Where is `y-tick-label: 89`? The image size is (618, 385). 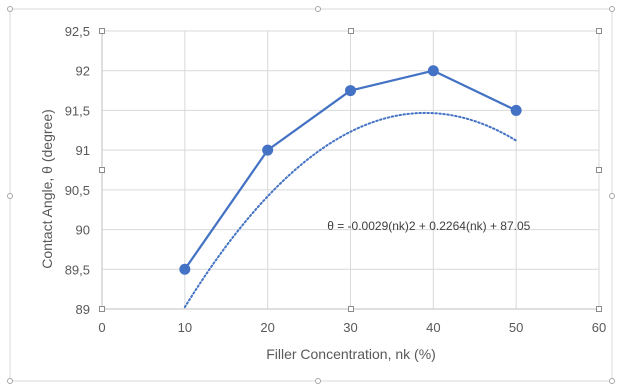 y-tick-label: 89 is located at coordinates (83, 309).